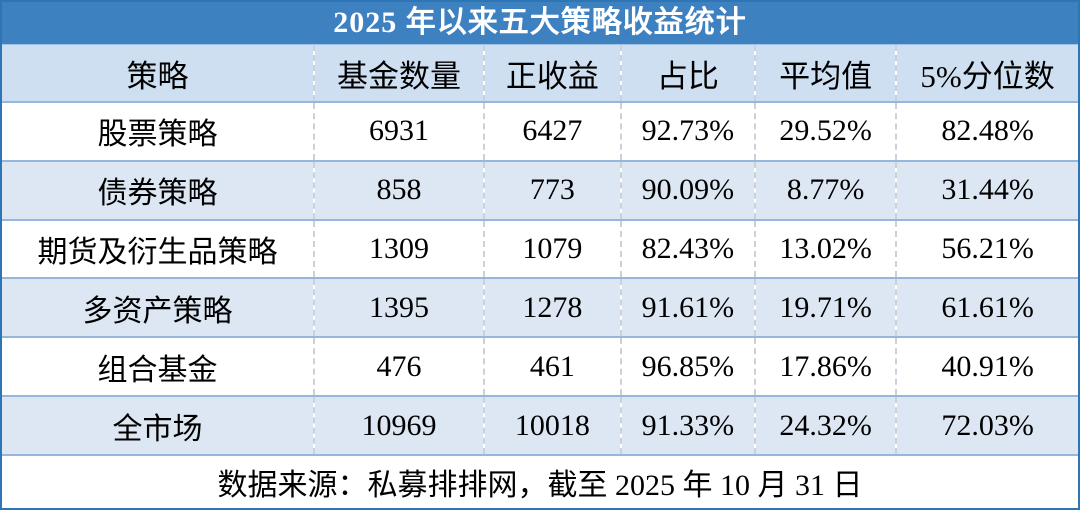  Describe the element at coordinates (158, 74) in the screenshot. I see `column-header-strategy: 策略` at that location.